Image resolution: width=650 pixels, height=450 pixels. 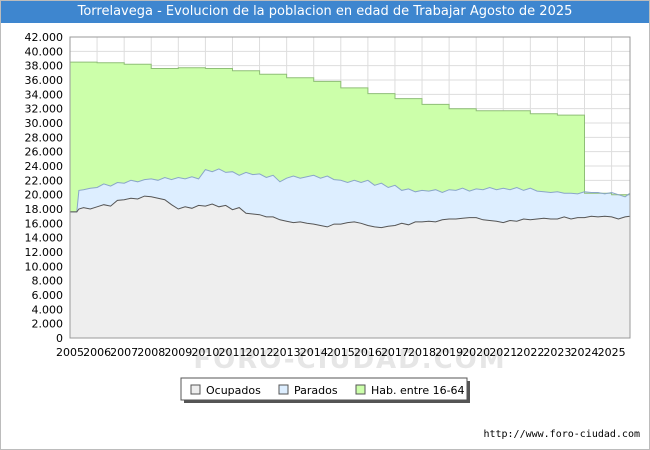 I want to click on x-tick-label: 2012, so click(x=260, y=352).